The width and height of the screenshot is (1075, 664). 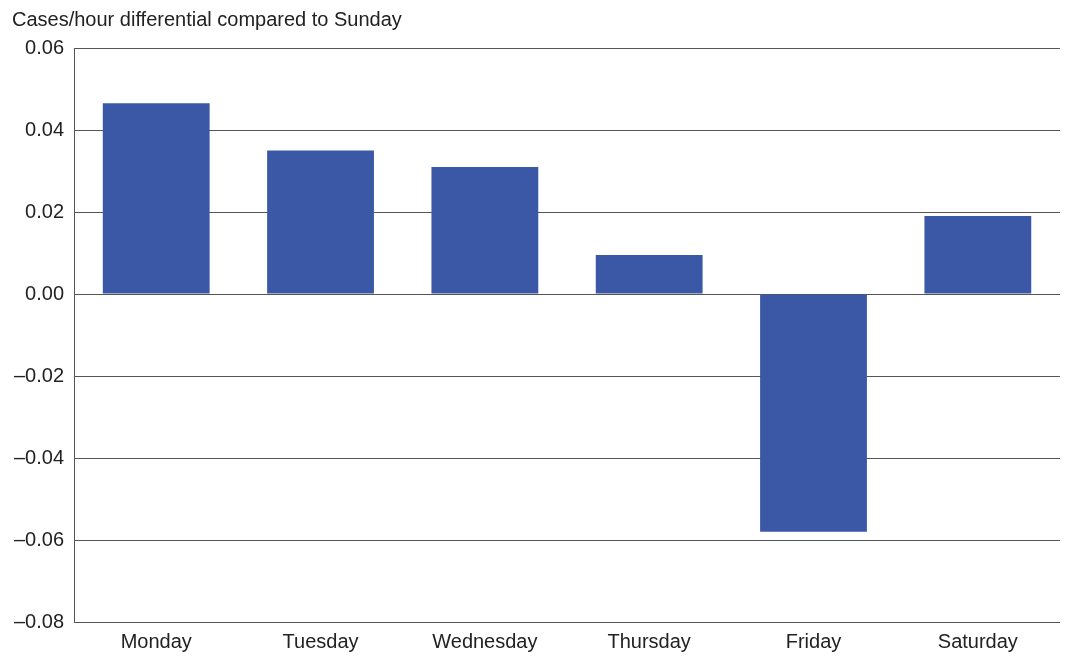 I want to click on y-tick-label: 0.00, so click(x=45, y=292).